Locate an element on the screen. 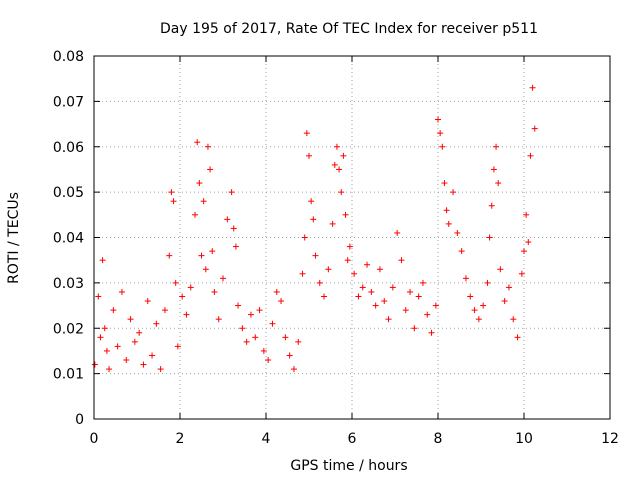 The width and height of the screenshot is (640, 480). y-tick-label: 0.05 is located at coordinates (68, 193).